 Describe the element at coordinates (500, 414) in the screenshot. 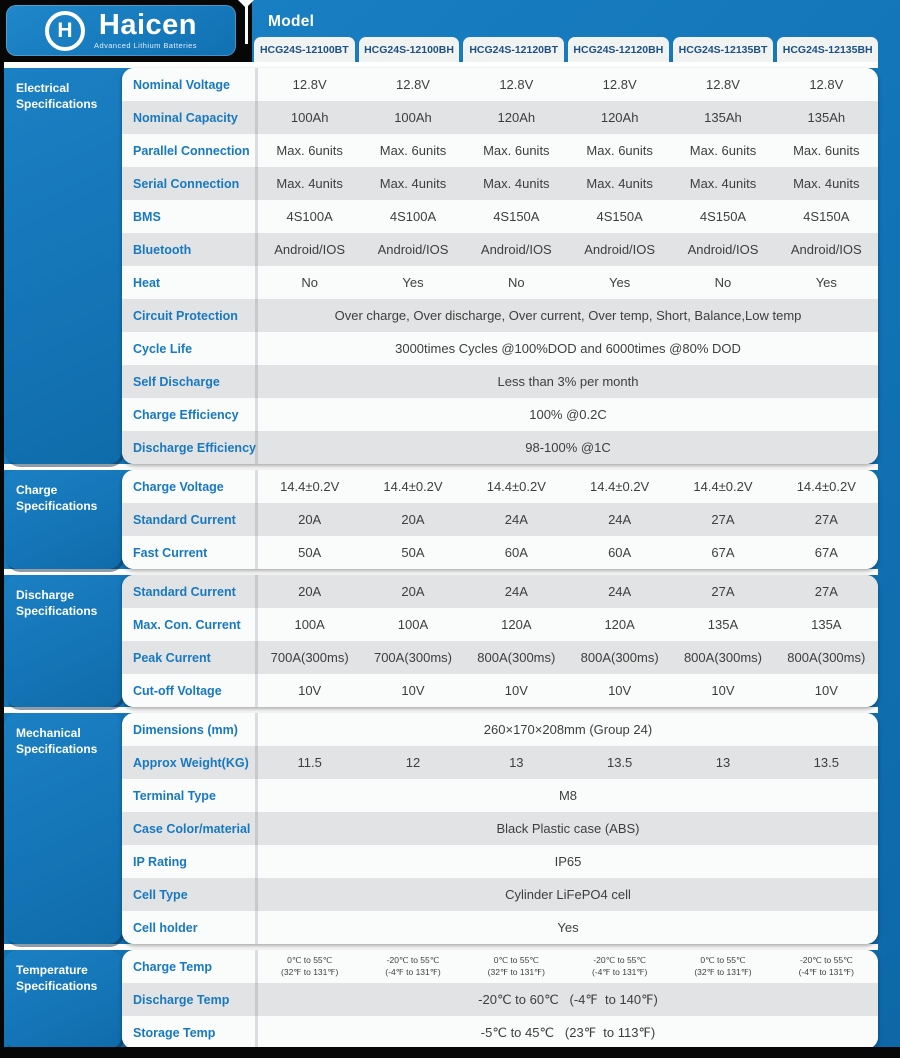

I see `spec-row: Charge Efficiency 100% @0.2C` at that location.